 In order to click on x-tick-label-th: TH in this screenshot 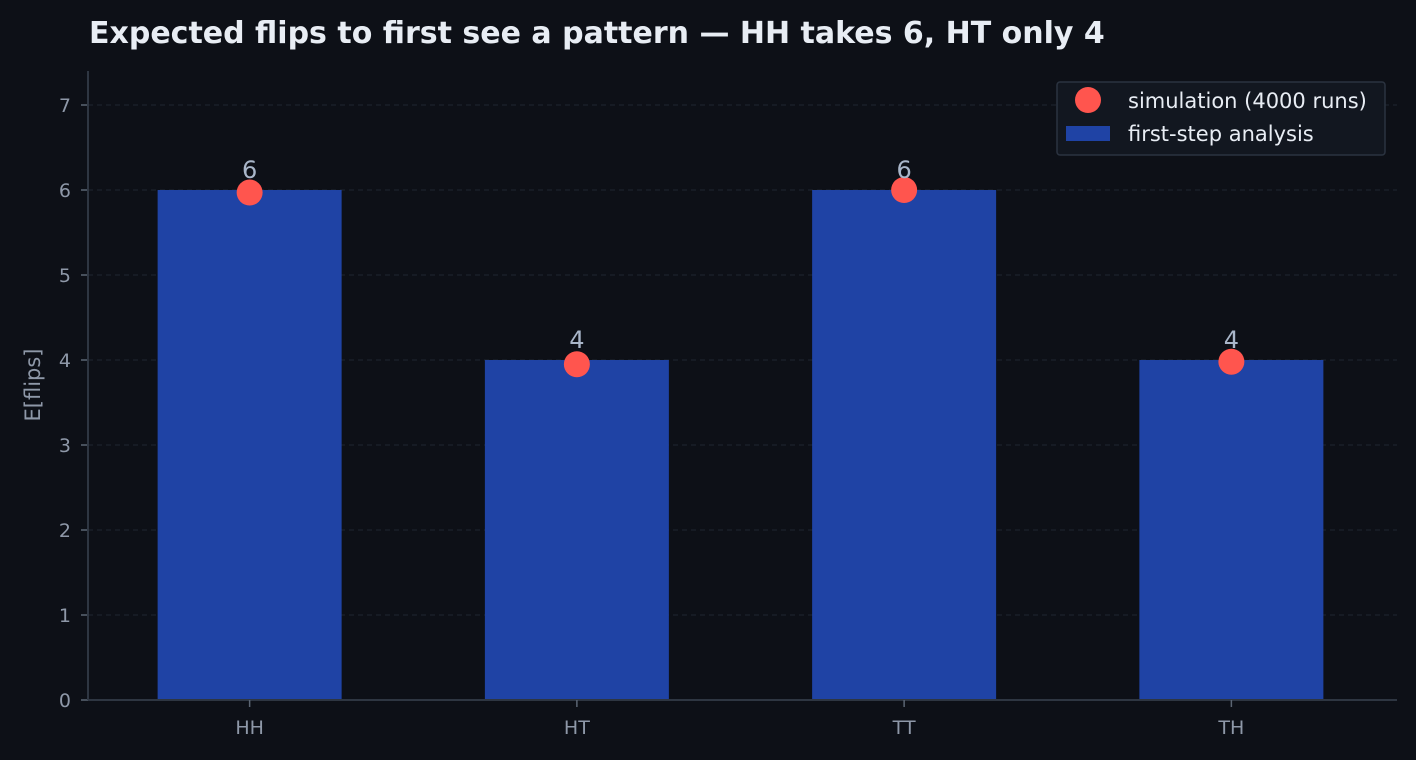, I will do `click(1230, 728)`.